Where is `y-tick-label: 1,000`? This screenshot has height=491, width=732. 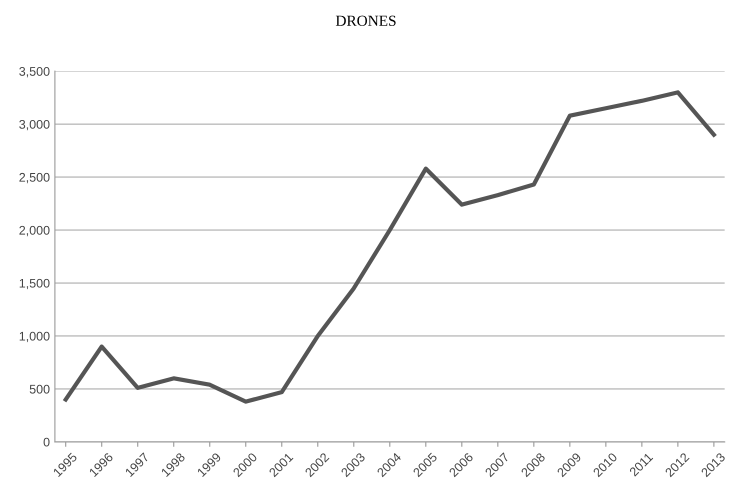
y-tick-label: 1,000 is located at coordinates (35, 337).